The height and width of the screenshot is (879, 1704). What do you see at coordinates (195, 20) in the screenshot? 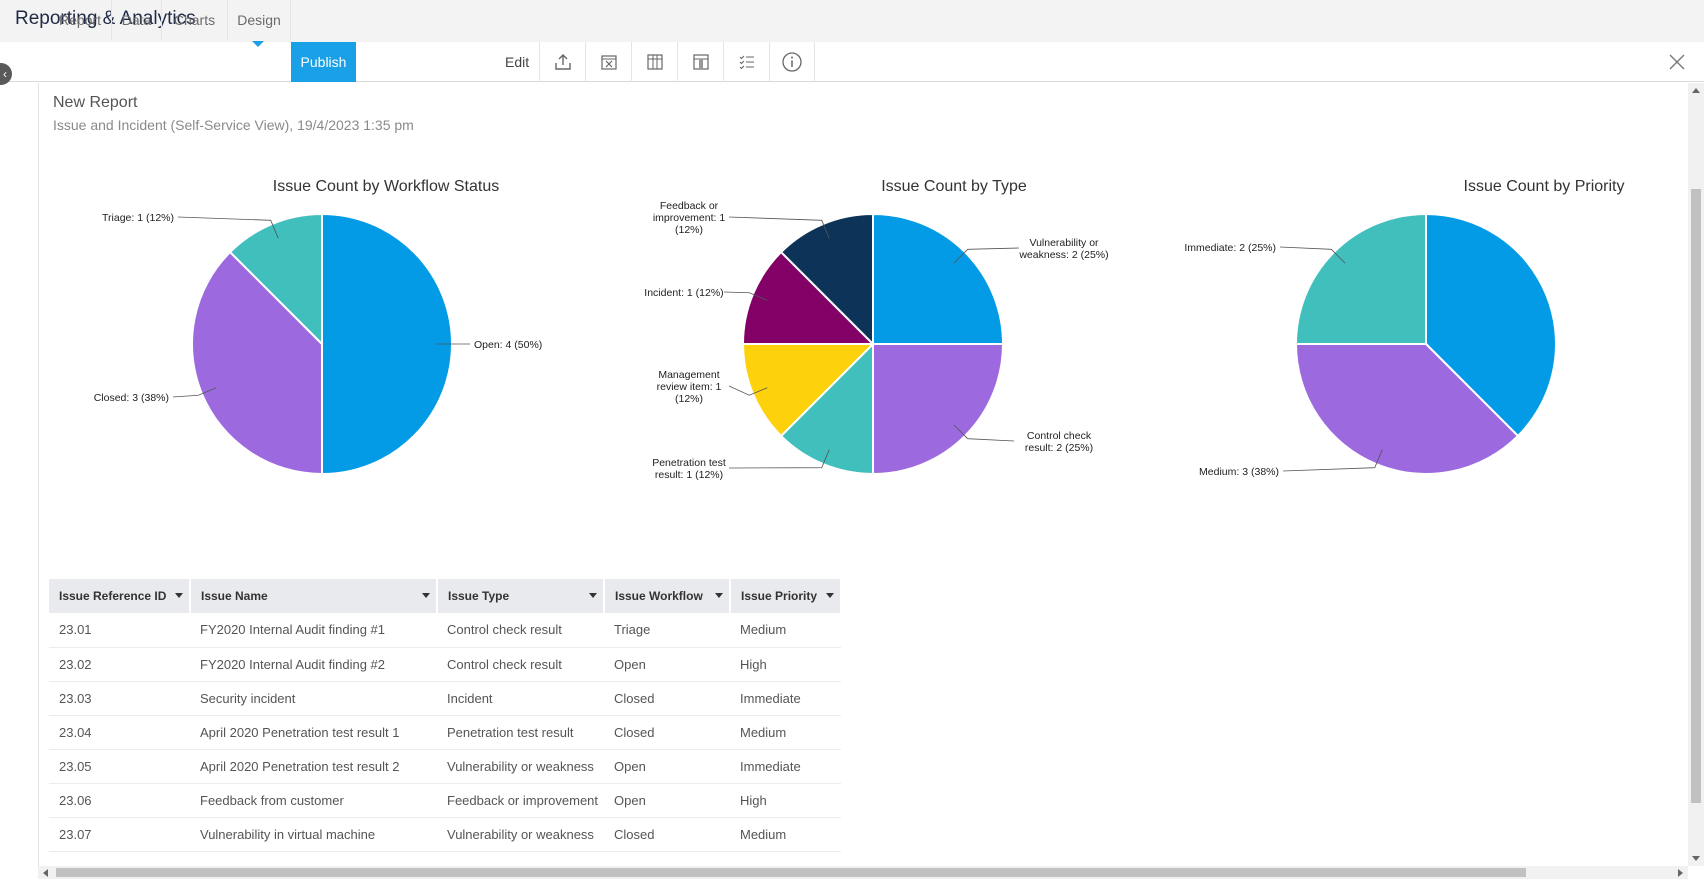
I see `tab-charts: Charts` at bounding box center [195, 20].